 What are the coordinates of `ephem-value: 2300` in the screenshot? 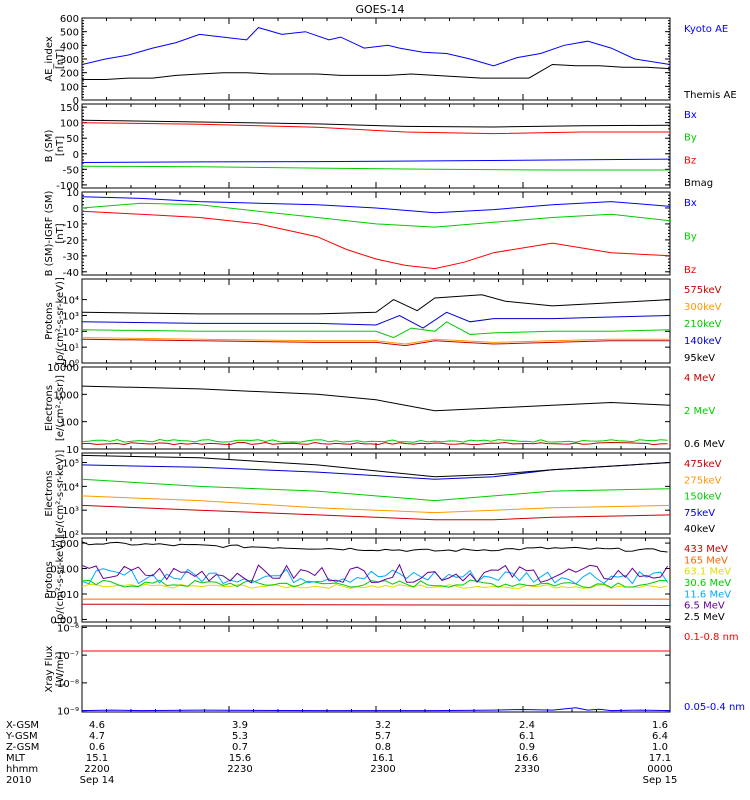 It's located at (382, 769).